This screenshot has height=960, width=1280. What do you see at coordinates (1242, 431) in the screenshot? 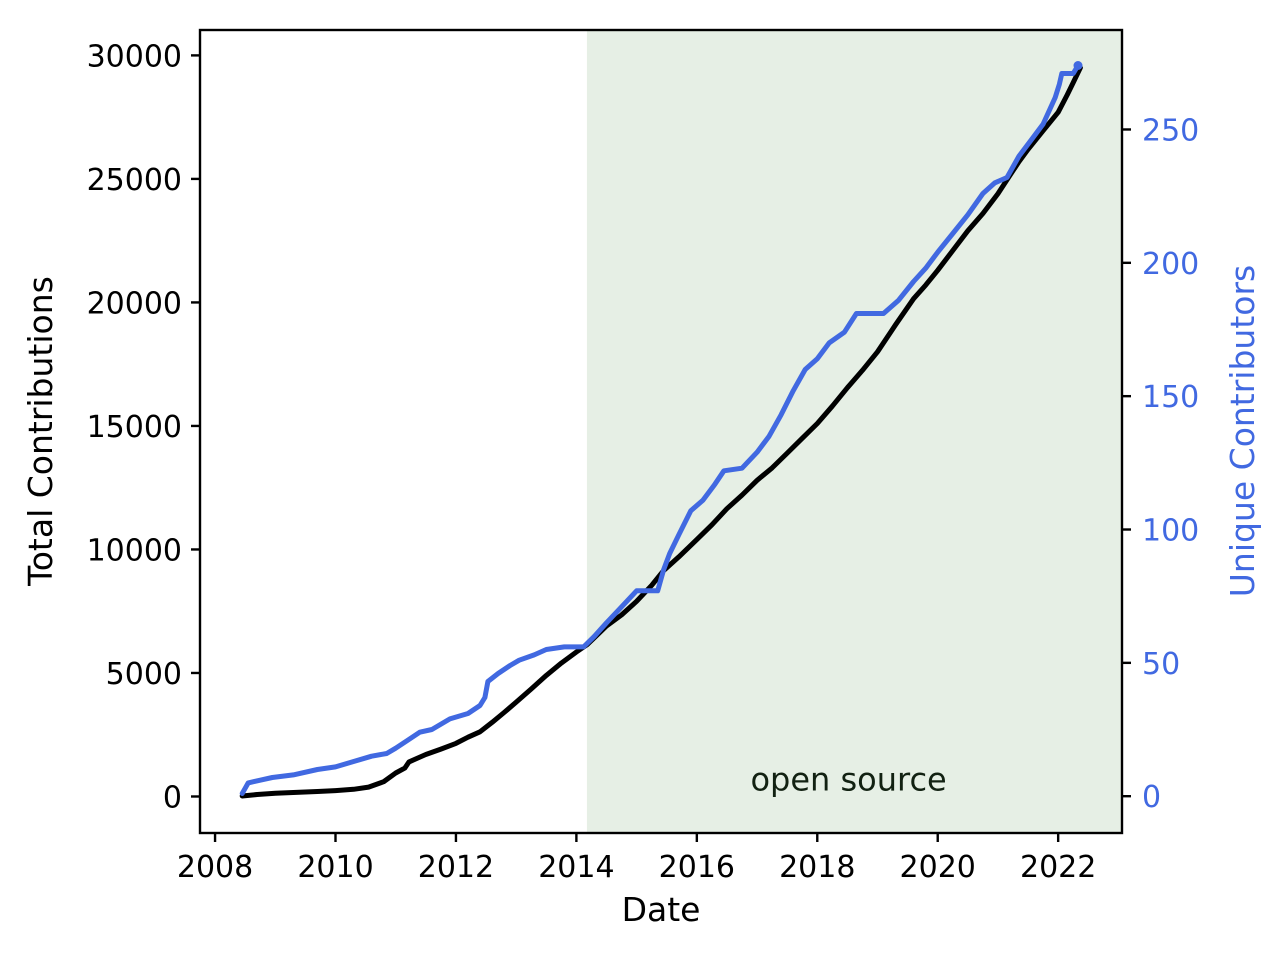
I see `right-axis-title: Unique Contributors` at bounding box center [1242, 431].